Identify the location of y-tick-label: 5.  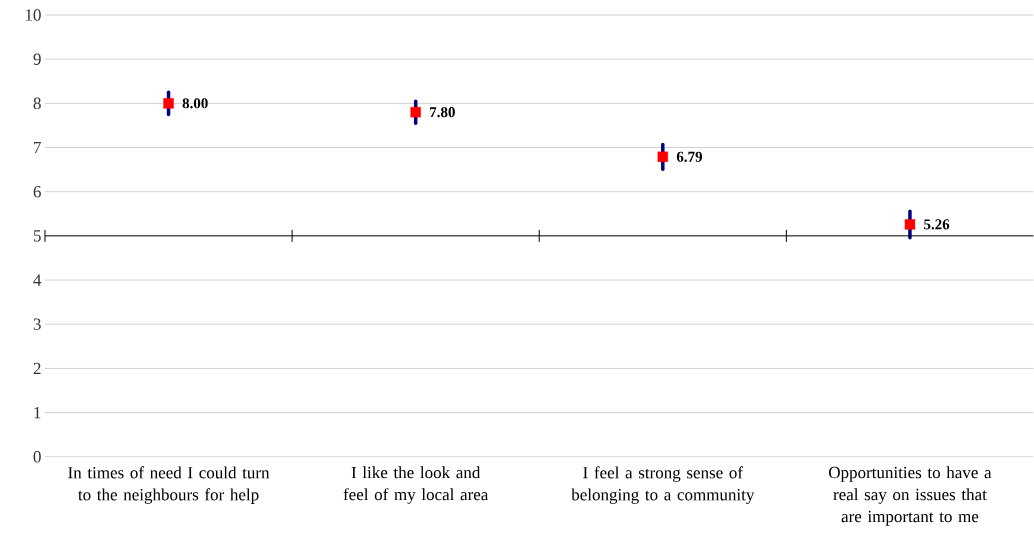
(37, 236).